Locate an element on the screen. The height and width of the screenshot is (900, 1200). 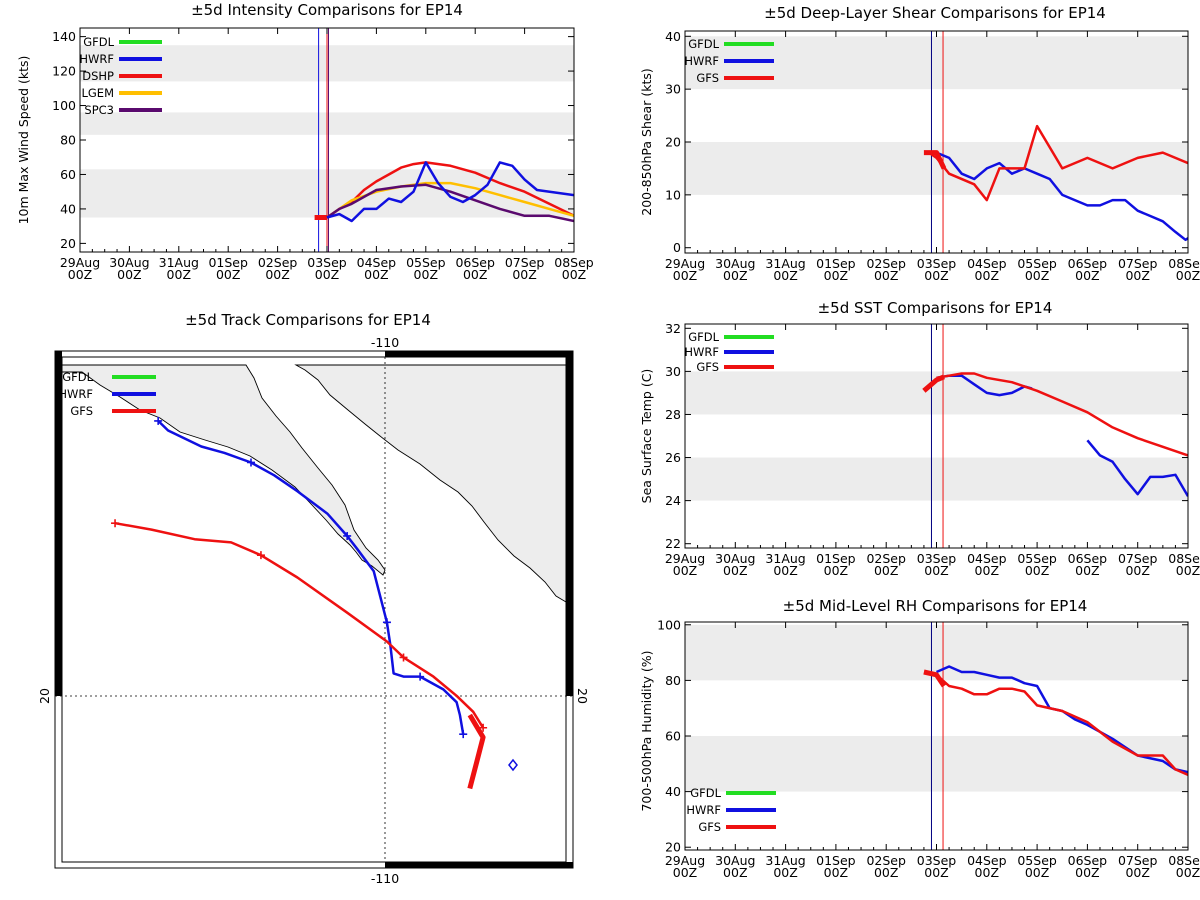
sst-ylabel: Sea Surface Temp (C) is located at coordinates (646, 436).